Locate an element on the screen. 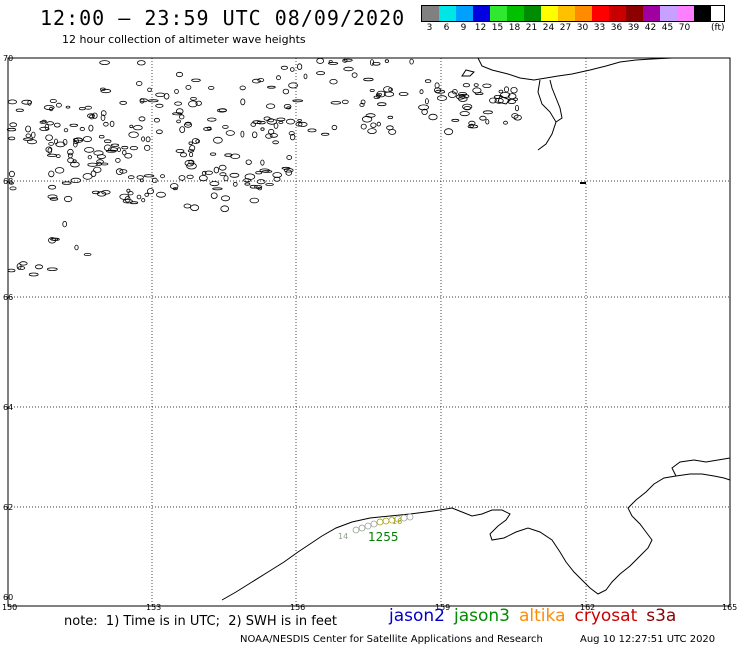  legend-label: 33 is located at coordinates (599, 28).